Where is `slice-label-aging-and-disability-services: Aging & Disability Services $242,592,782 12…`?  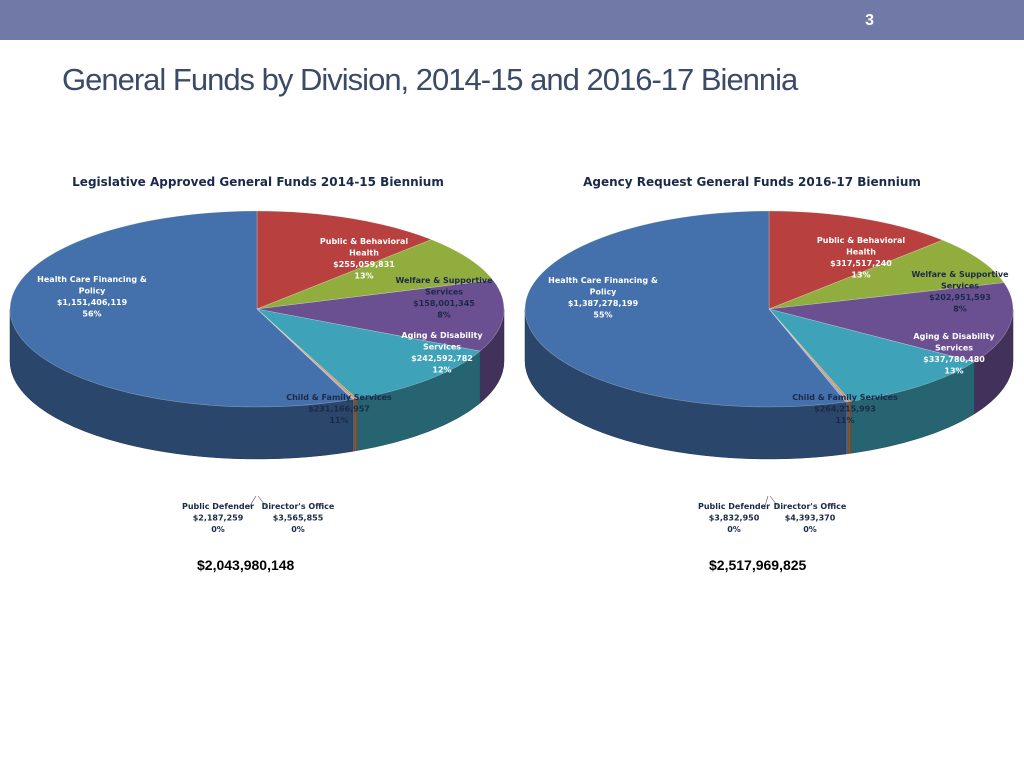
slice-label-aging-and-disability-services: Aging & Disability Services $242,592,782 12… is located at coordinates (442, 353).